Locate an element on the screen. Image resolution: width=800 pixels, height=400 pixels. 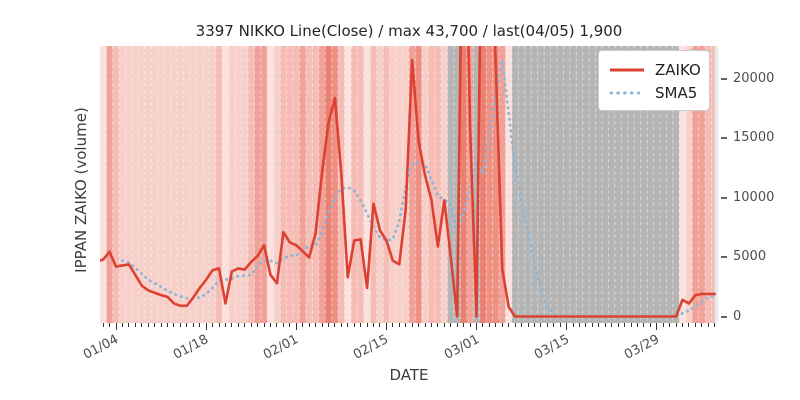
legend-item-zaiko: ZAIKO is located at coordinates (654, 69).